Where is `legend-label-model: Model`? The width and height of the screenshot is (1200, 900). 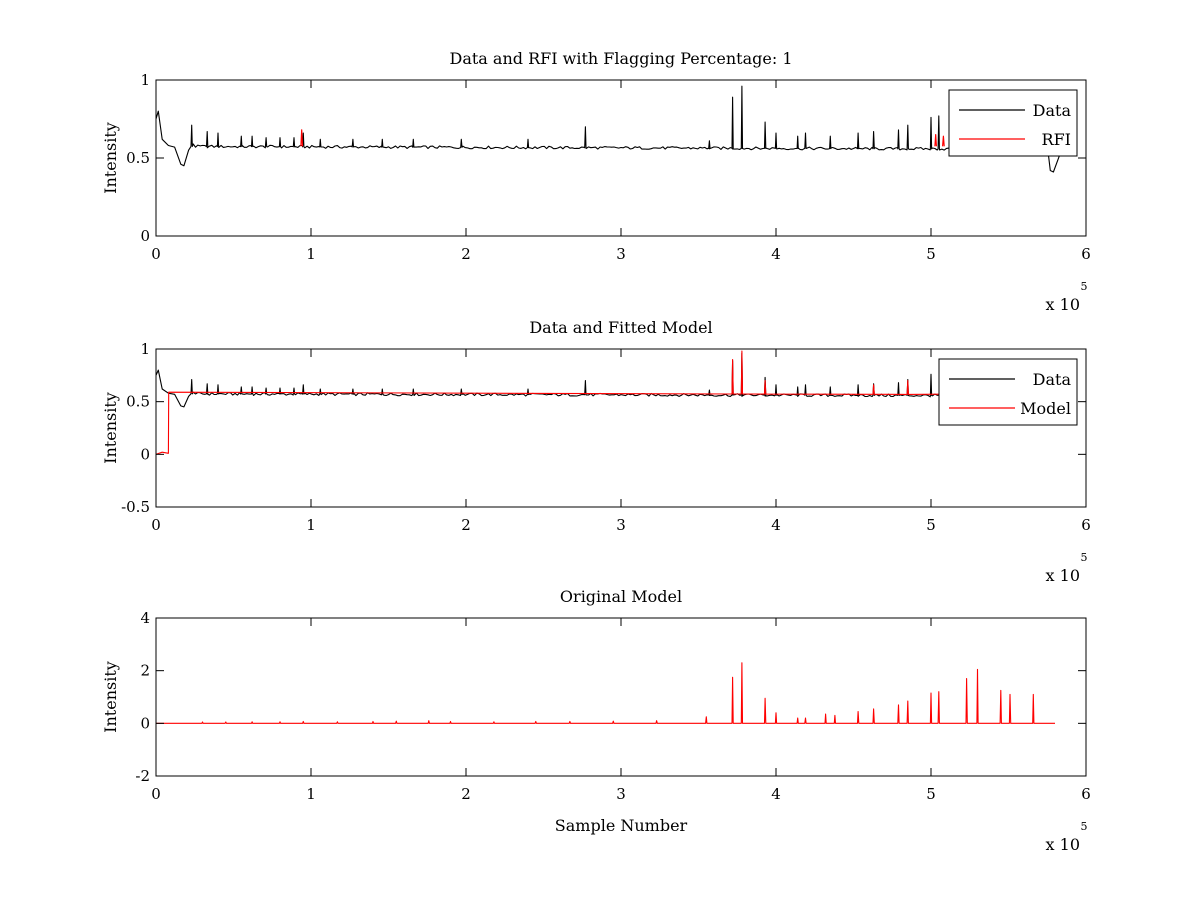 legend-label-model: Model is located at coordinates (1045, 408).